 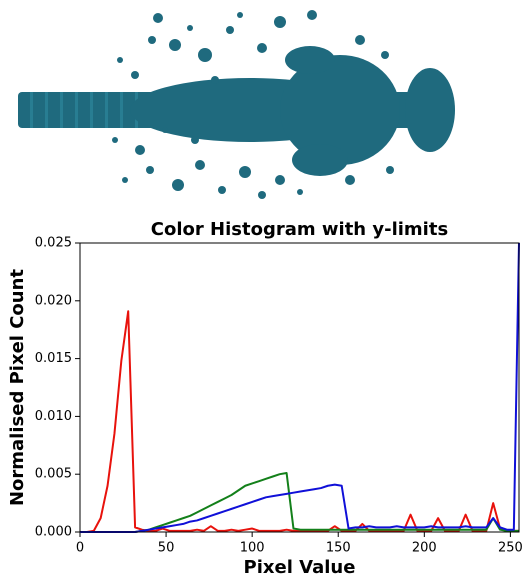 I want to click on x-tick-label: 0, so click(x=80, y=548).